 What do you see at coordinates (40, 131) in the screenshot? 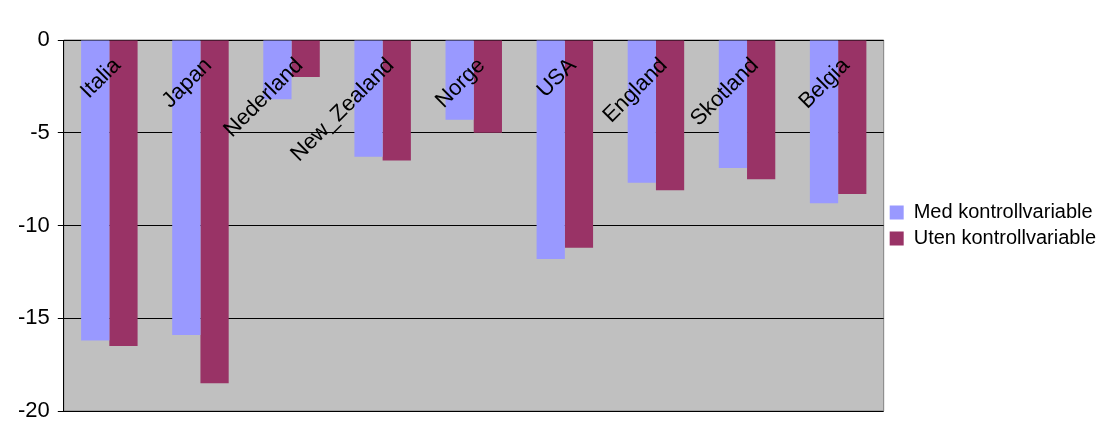
I see `y-tick-label: -5` at bounding box center [40, 131].